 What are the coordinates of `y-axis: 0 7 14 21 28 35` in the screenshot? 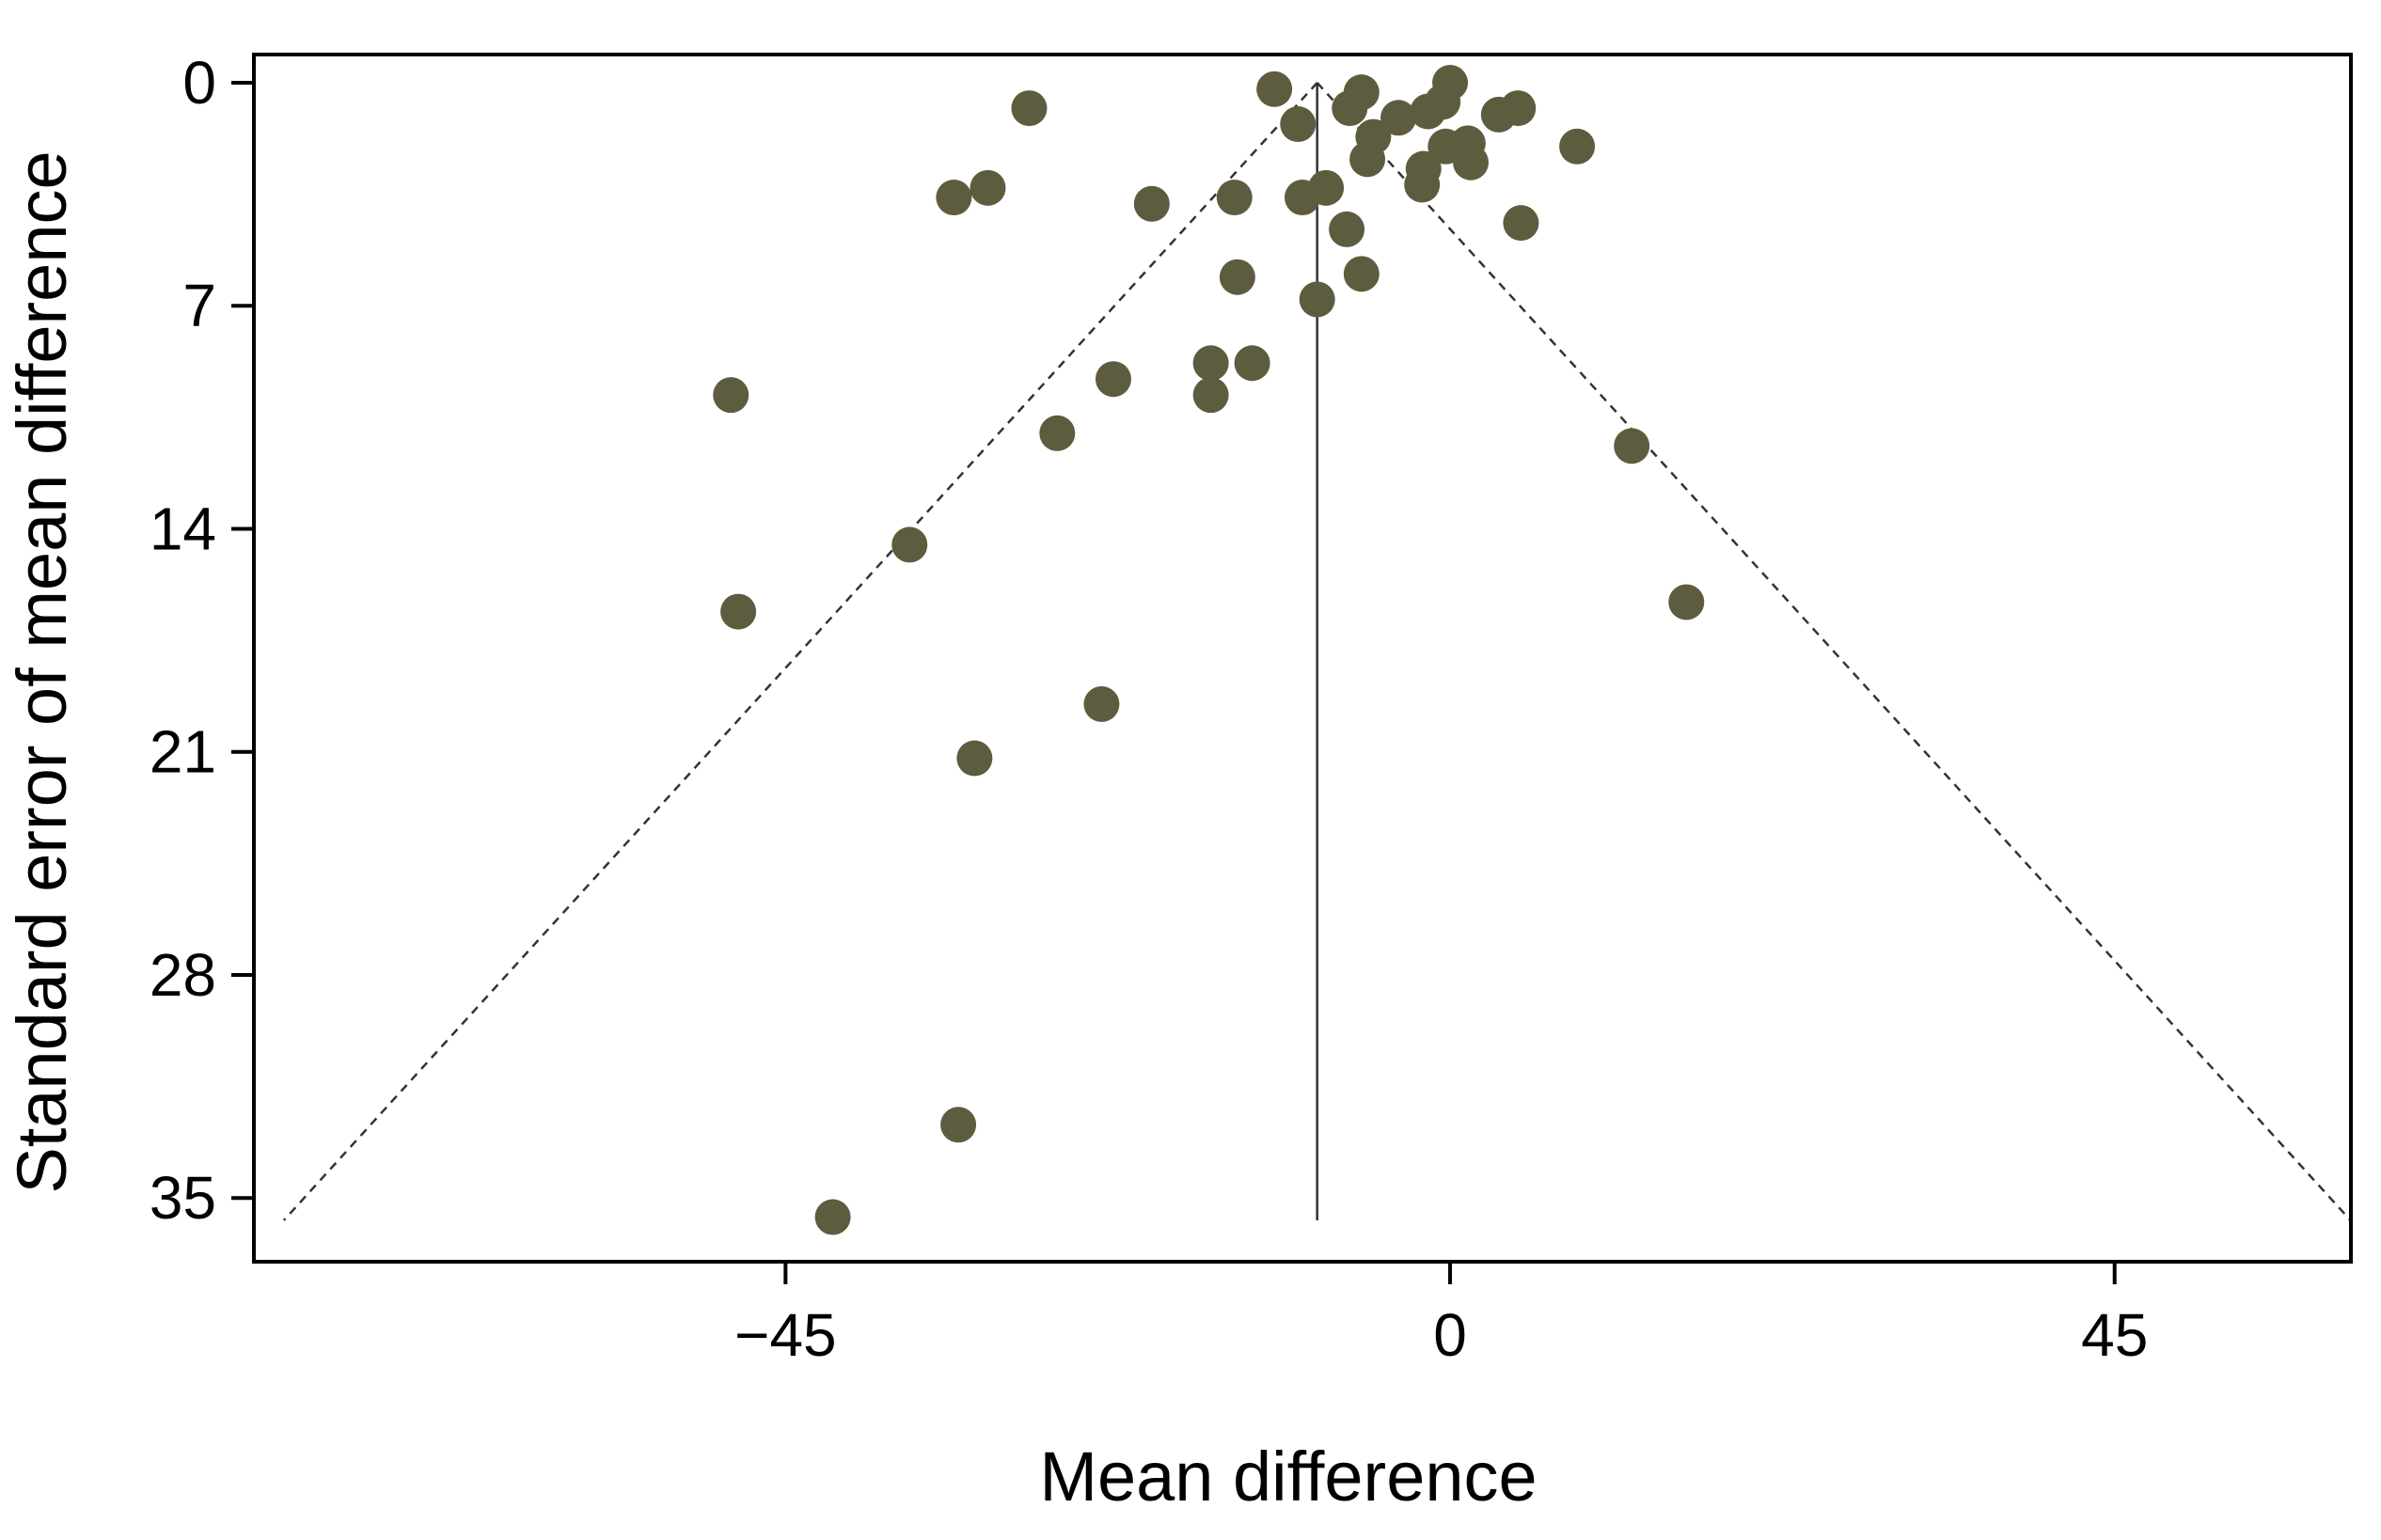 It's located at (202, 641).